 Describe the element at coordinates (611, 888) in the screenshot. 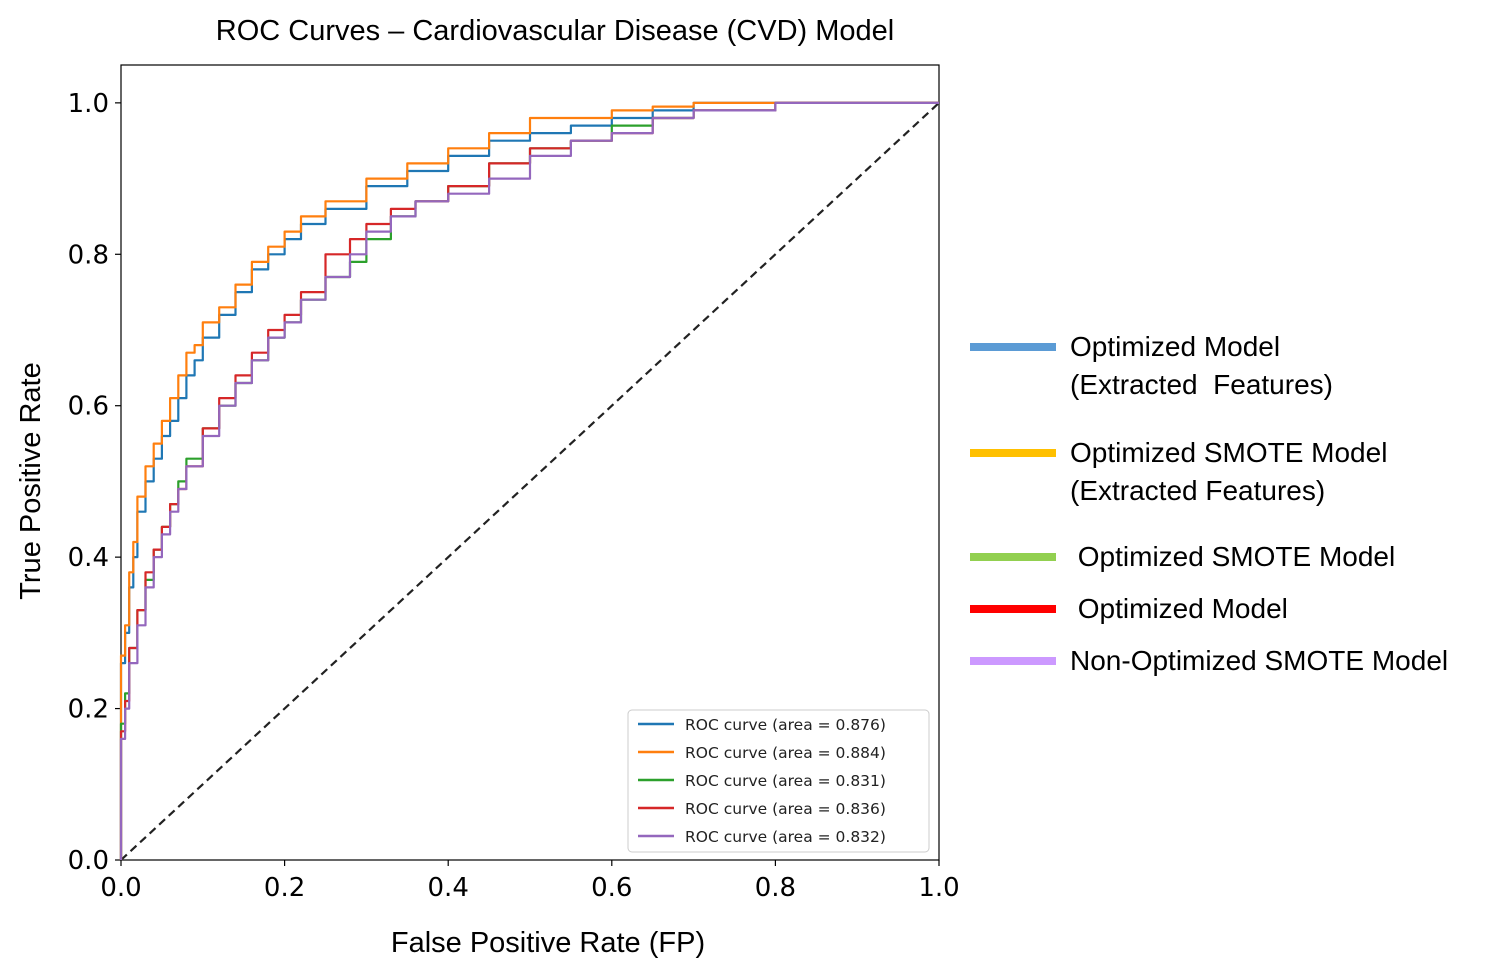

I see `x-tick-label: 0.6` at that location.